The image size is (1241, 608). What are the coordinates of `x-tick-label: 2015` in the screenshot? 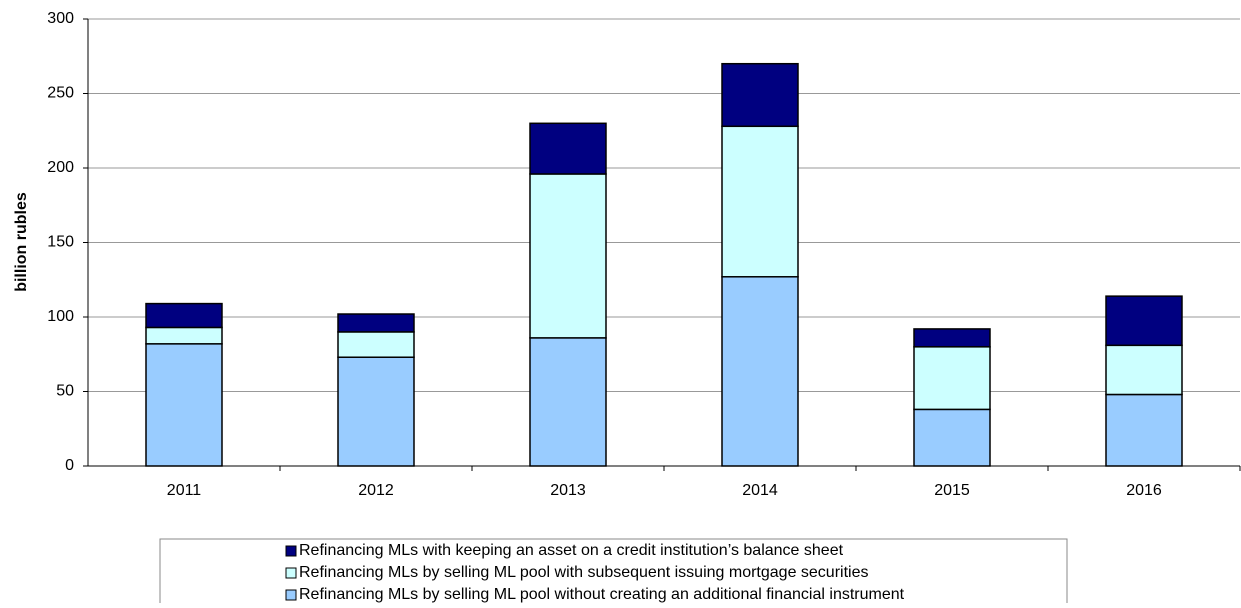 It's located at (952, 490).